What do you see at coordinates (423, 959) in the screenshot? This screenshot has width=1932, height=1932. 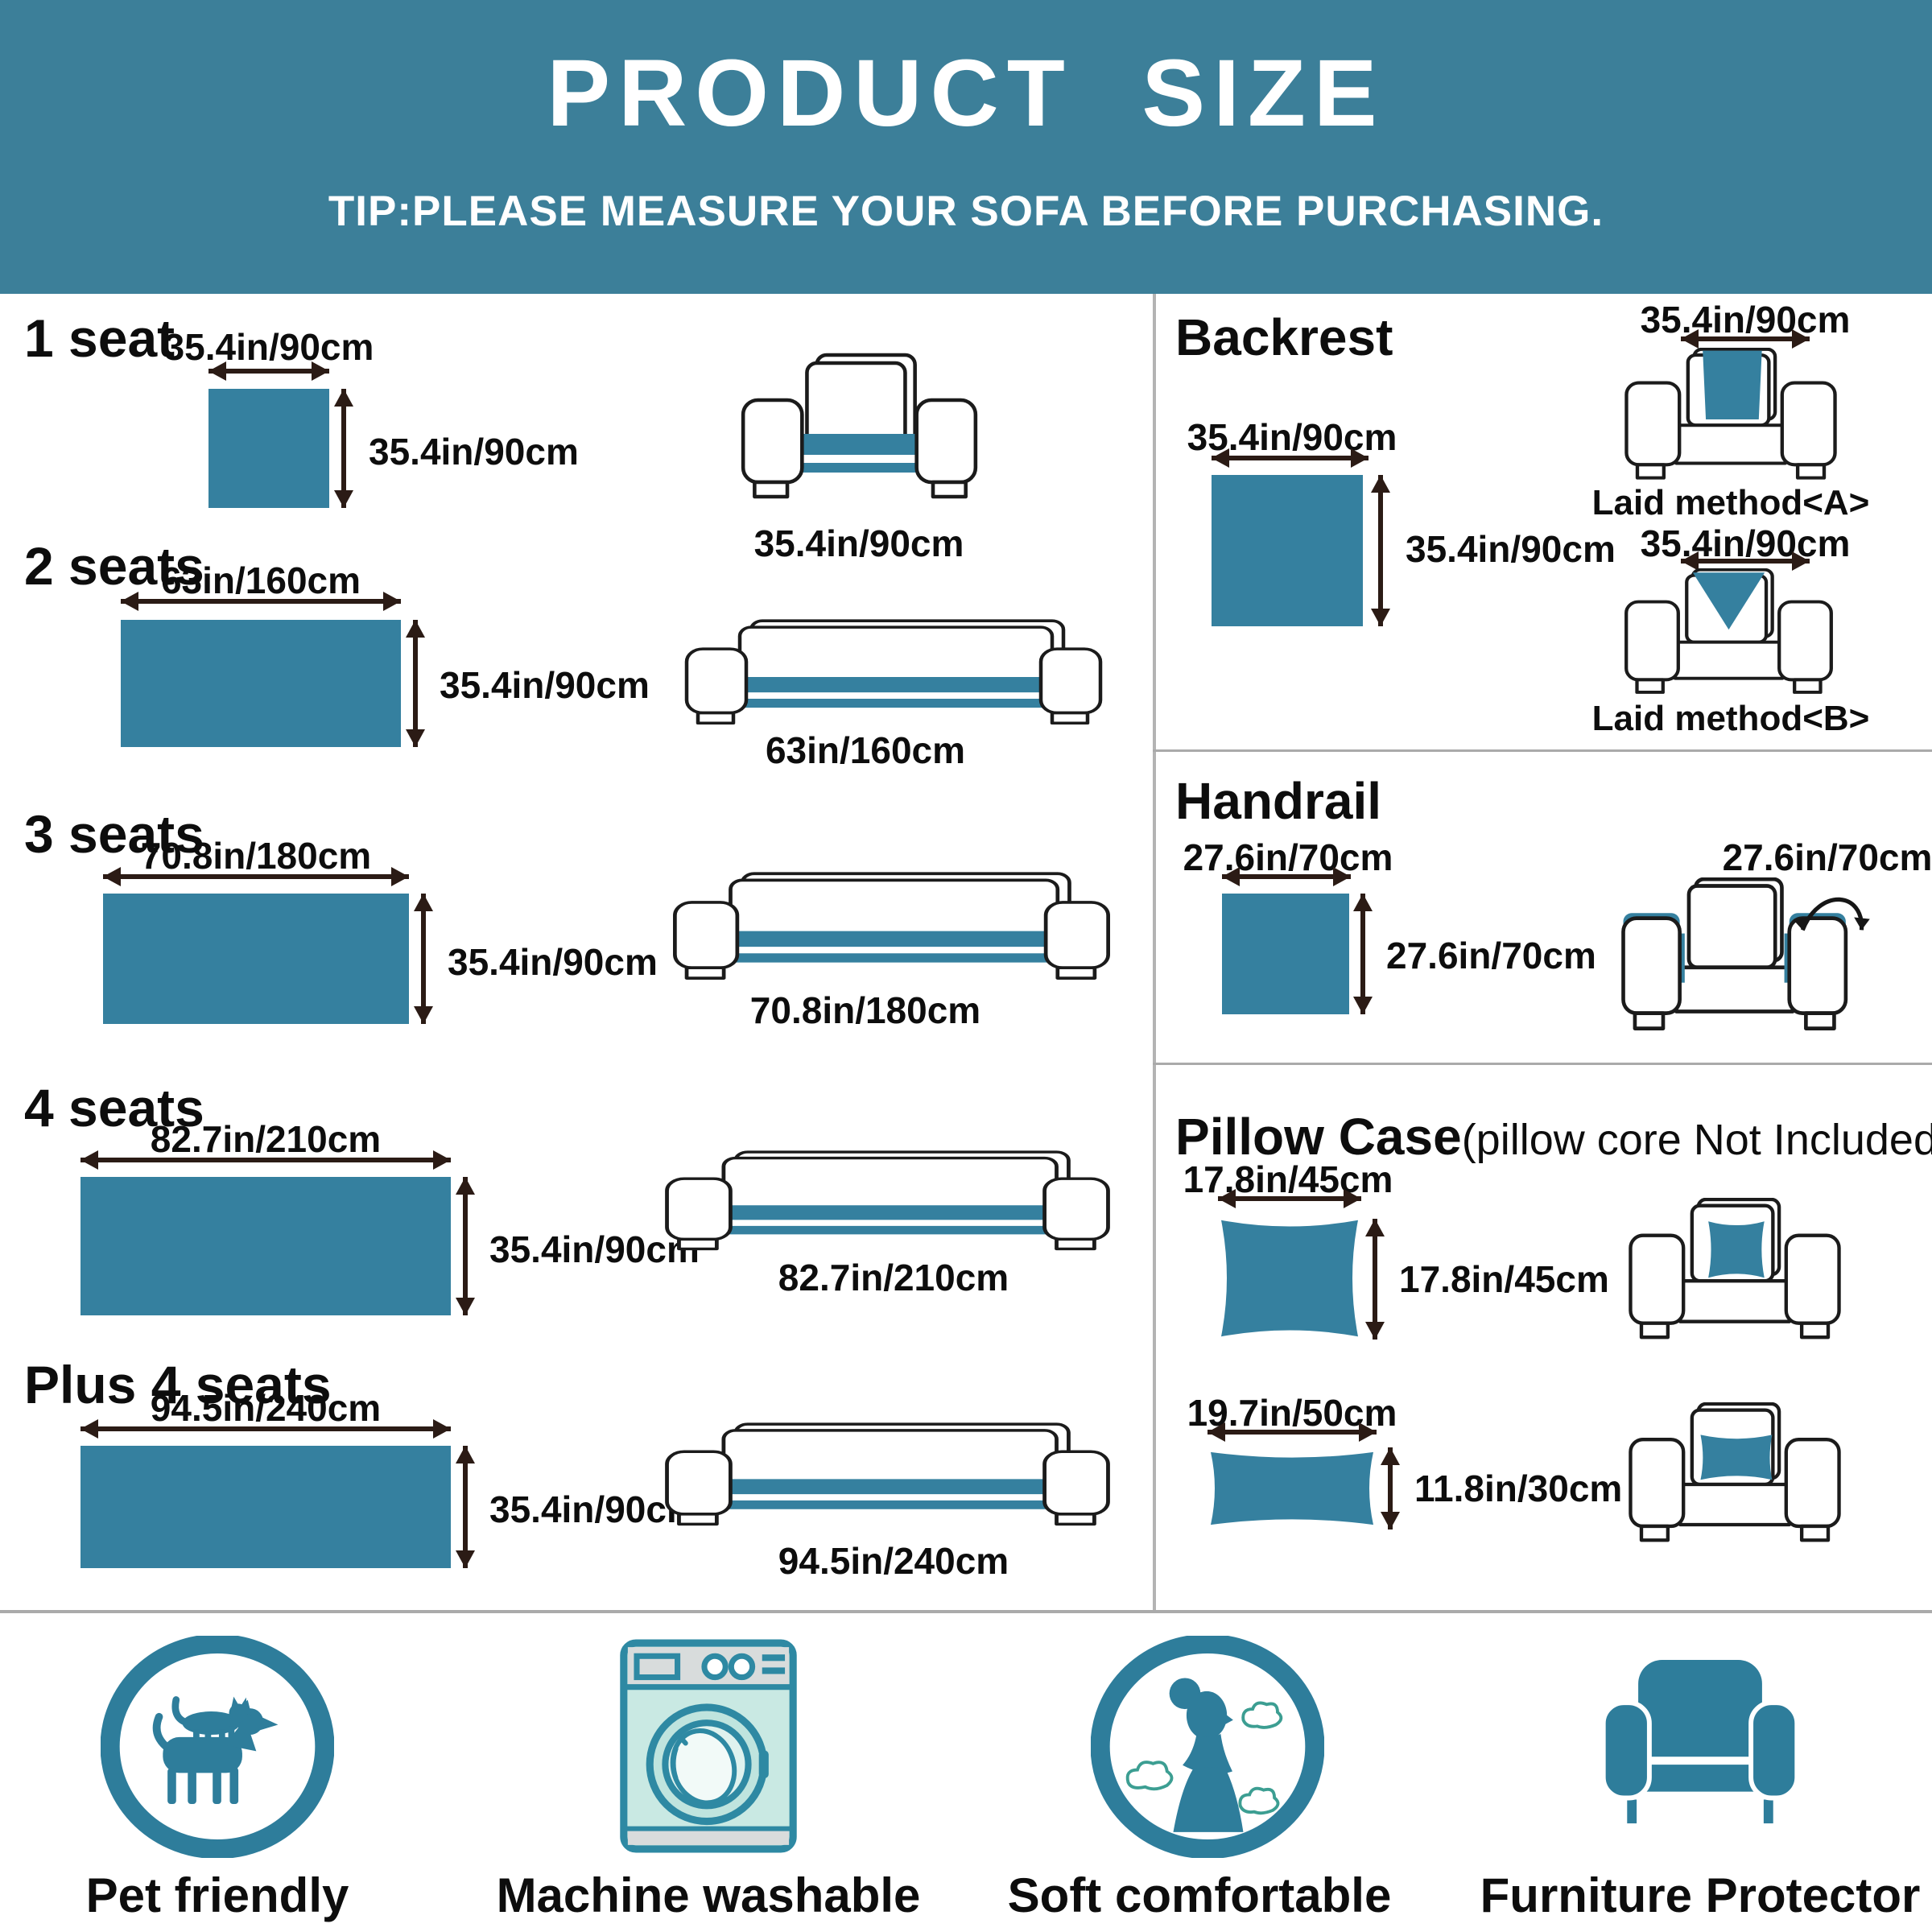 I see `3-seats-height-arrow` at bounding box center [423, 959].